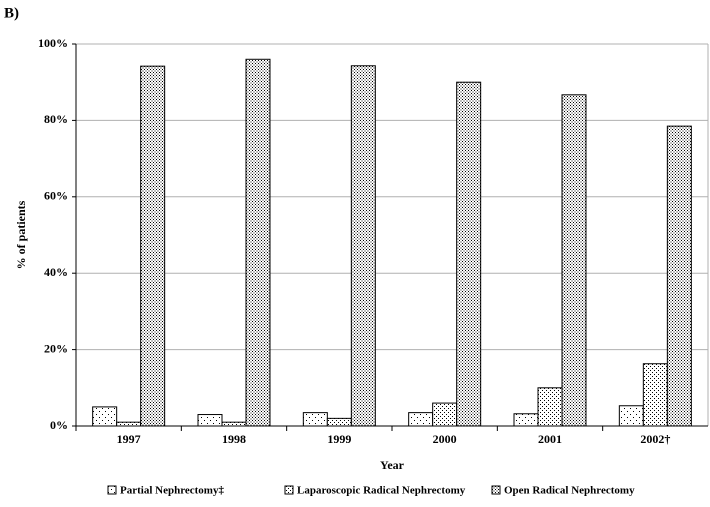  Describe the element at coordinates (550, 439) in the screenshot. I see `x-tick-label: 2001` at that location.